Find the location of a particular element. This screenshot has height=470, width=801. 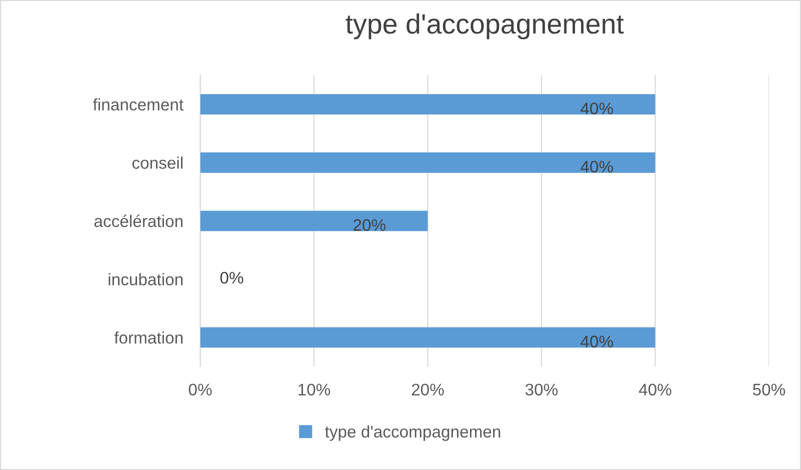

legend-label: type d'accompagnemen is located at coordinates (412, 433).